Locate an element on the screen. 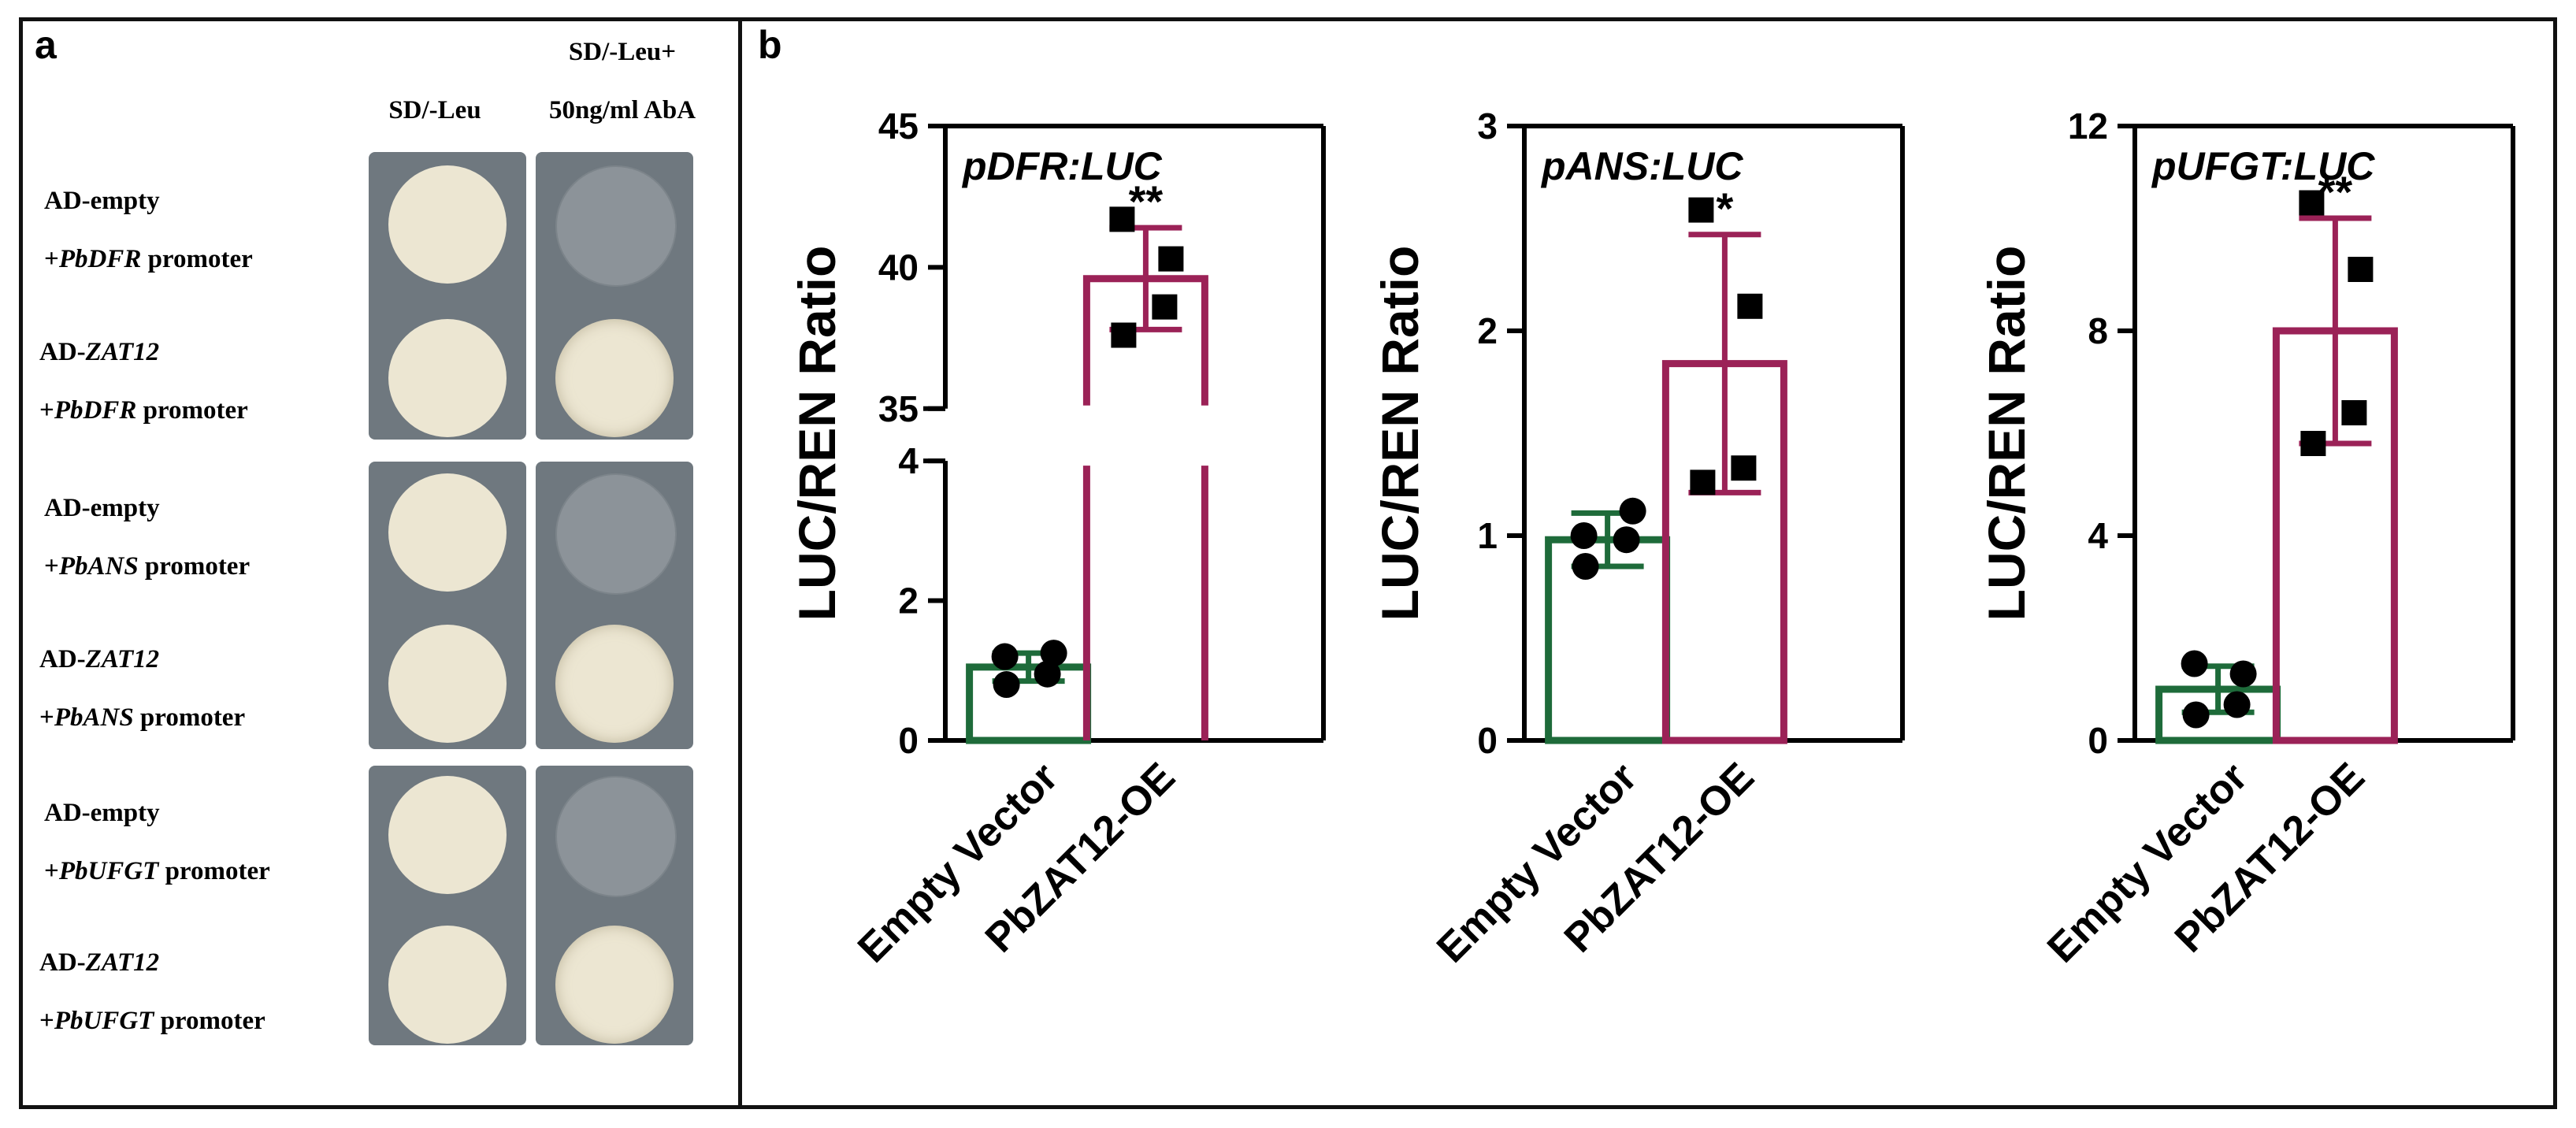 The image size is (2576, 1128). y-tick-label: 8 is located at coordinates (2098, 330).